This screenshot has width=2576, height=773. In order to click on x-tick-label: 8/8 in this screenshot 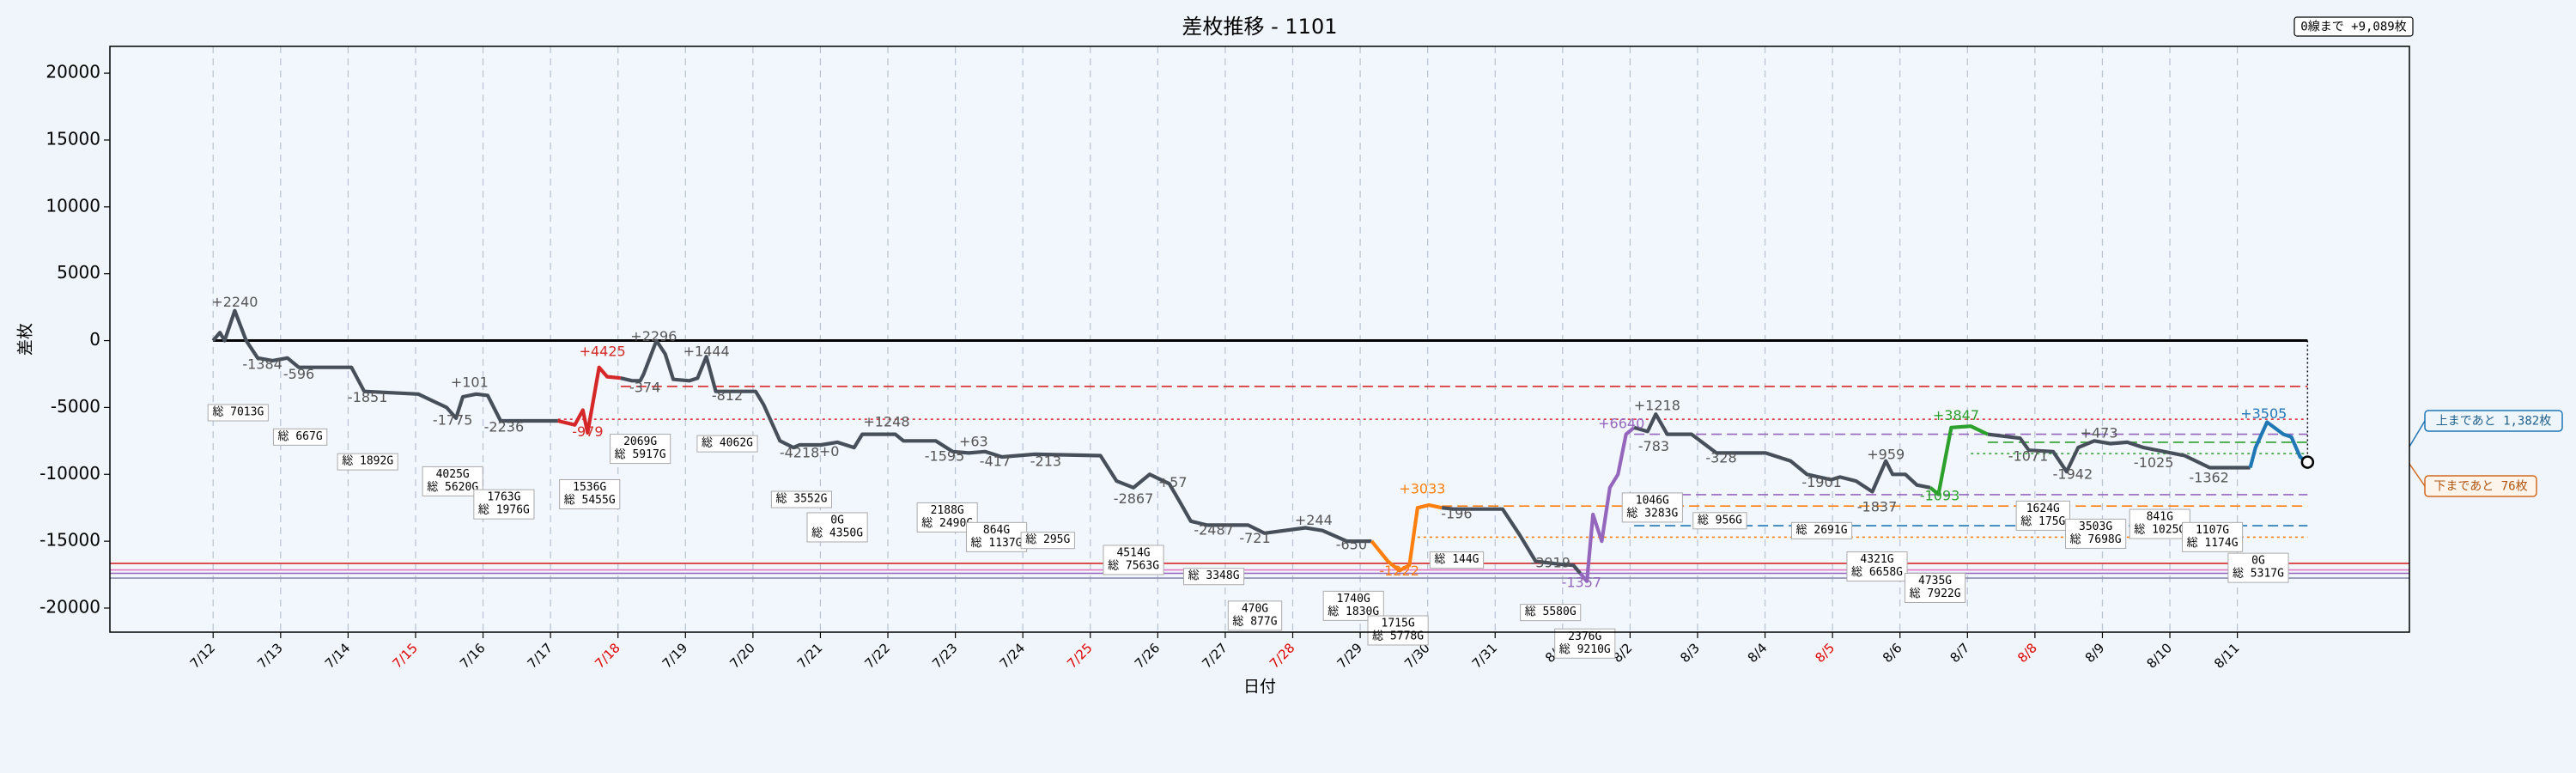, I will do `click(2027, 653)`.